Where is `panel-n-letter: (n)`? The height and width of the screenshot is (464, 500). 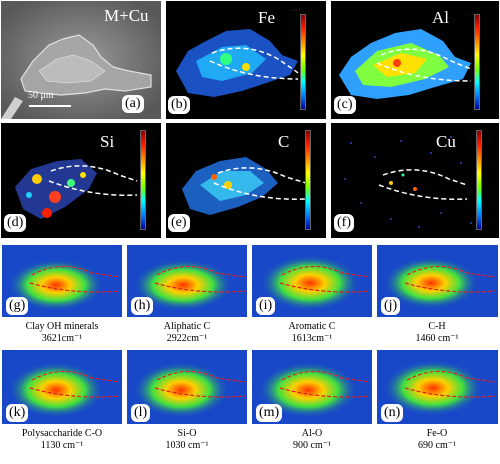
panel-n-letter: (n) is located at coordinates (392, 413).